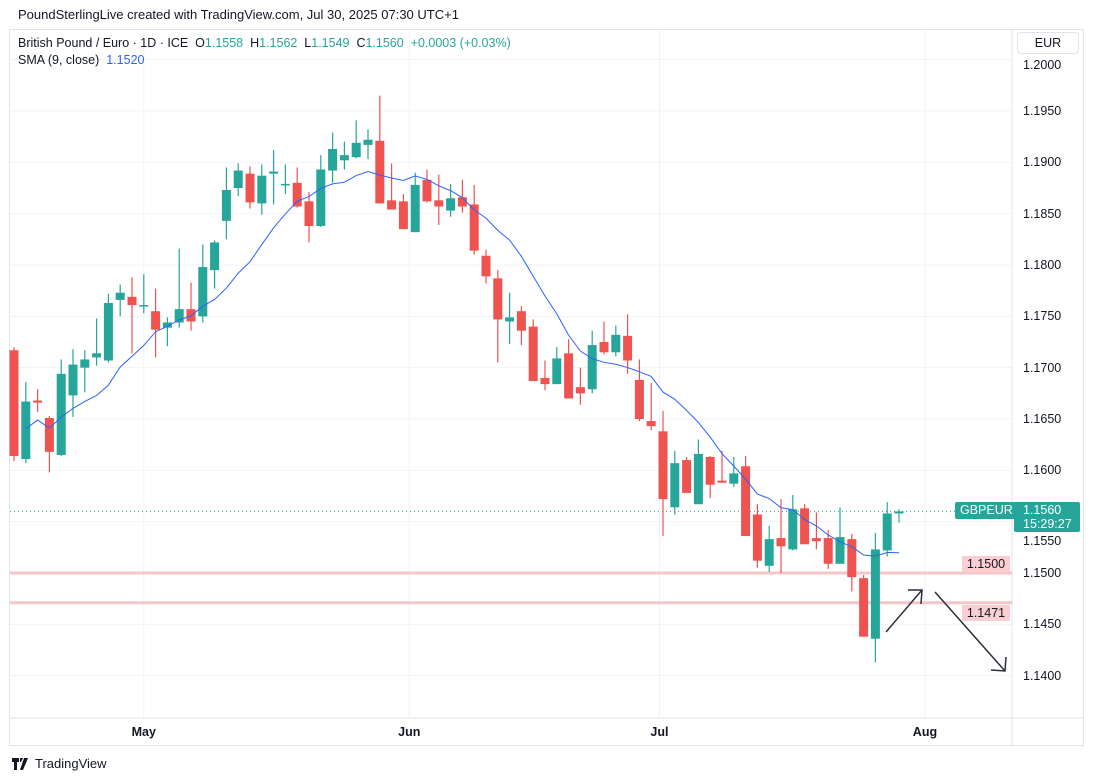  Describe the element at coordinates (904, 611) in the screenshot. I see `arrow-up-drawing` at that location.